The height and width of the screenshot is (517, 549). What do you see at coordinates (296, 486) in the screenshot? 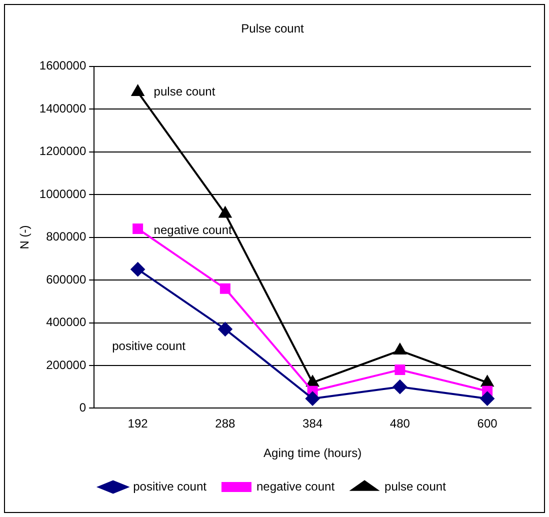
I see `legend-label: negative count` at bounding box center [296, 486].